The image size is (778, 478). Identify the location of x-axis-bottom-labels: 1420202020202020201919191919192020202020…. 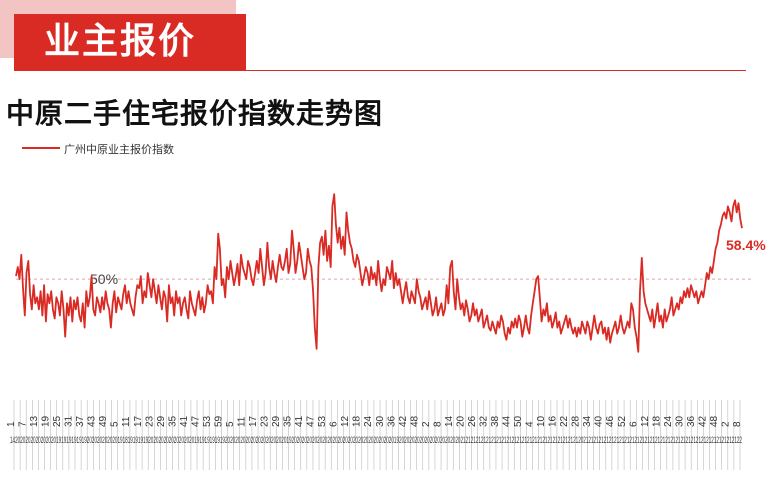
(376, 440).